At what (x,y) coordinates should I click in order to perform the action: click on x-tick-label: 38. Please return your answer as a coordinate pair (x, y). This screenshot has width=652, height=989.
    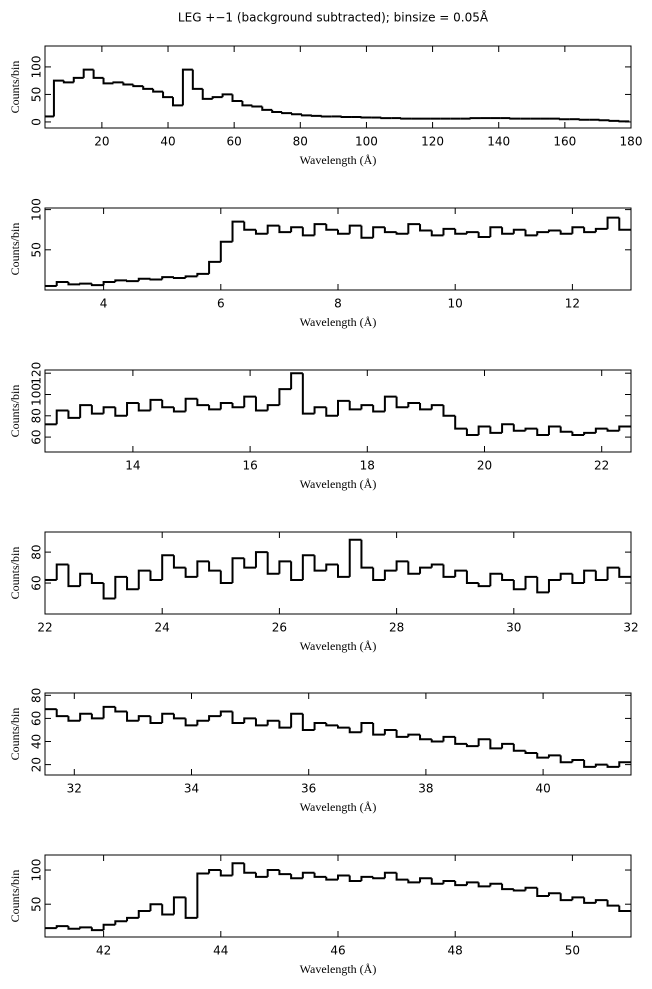
    Looking at the image, I should click on (425, 789).